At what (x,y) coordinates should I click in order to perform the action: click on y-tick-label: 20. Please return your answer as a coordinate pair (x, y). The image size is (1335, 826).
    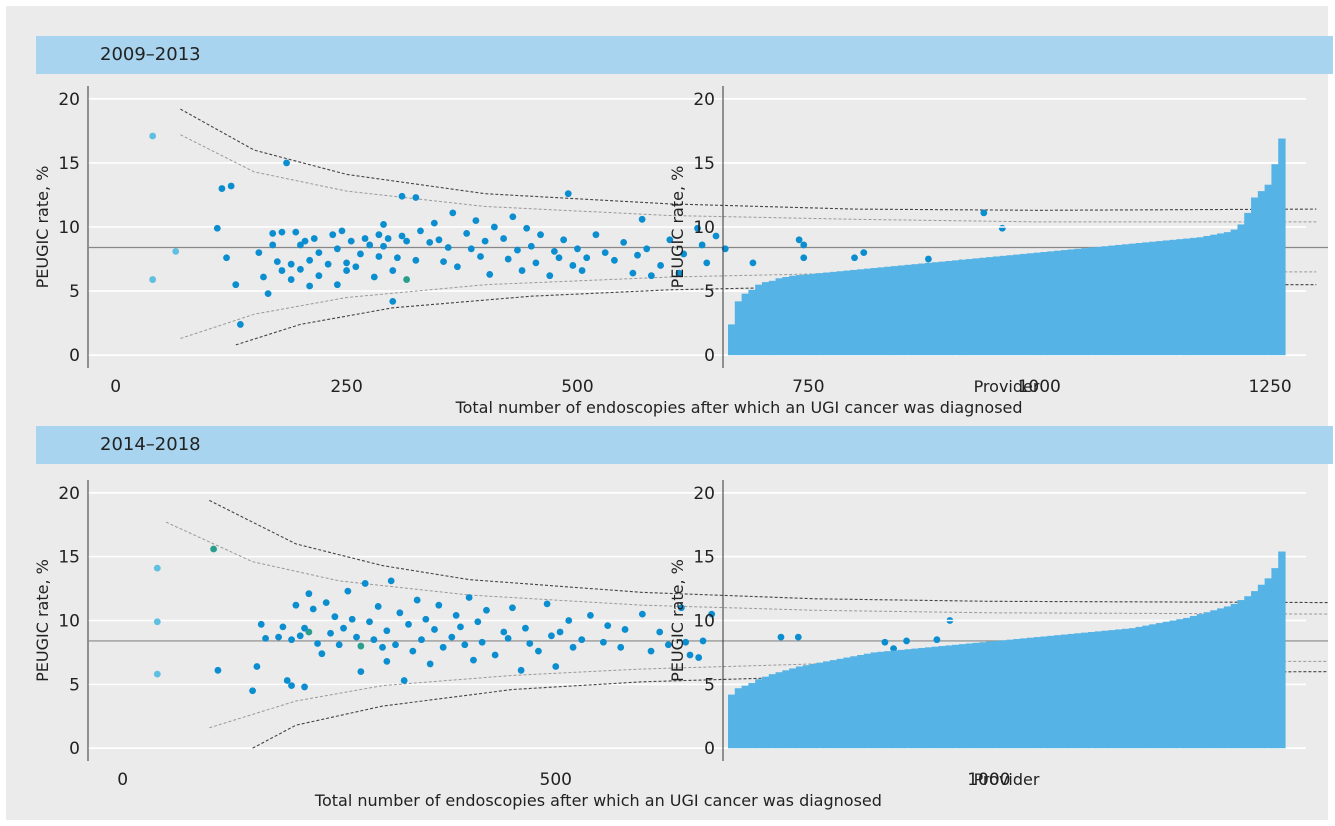
    Looking at the image, I should click on (69, 100).